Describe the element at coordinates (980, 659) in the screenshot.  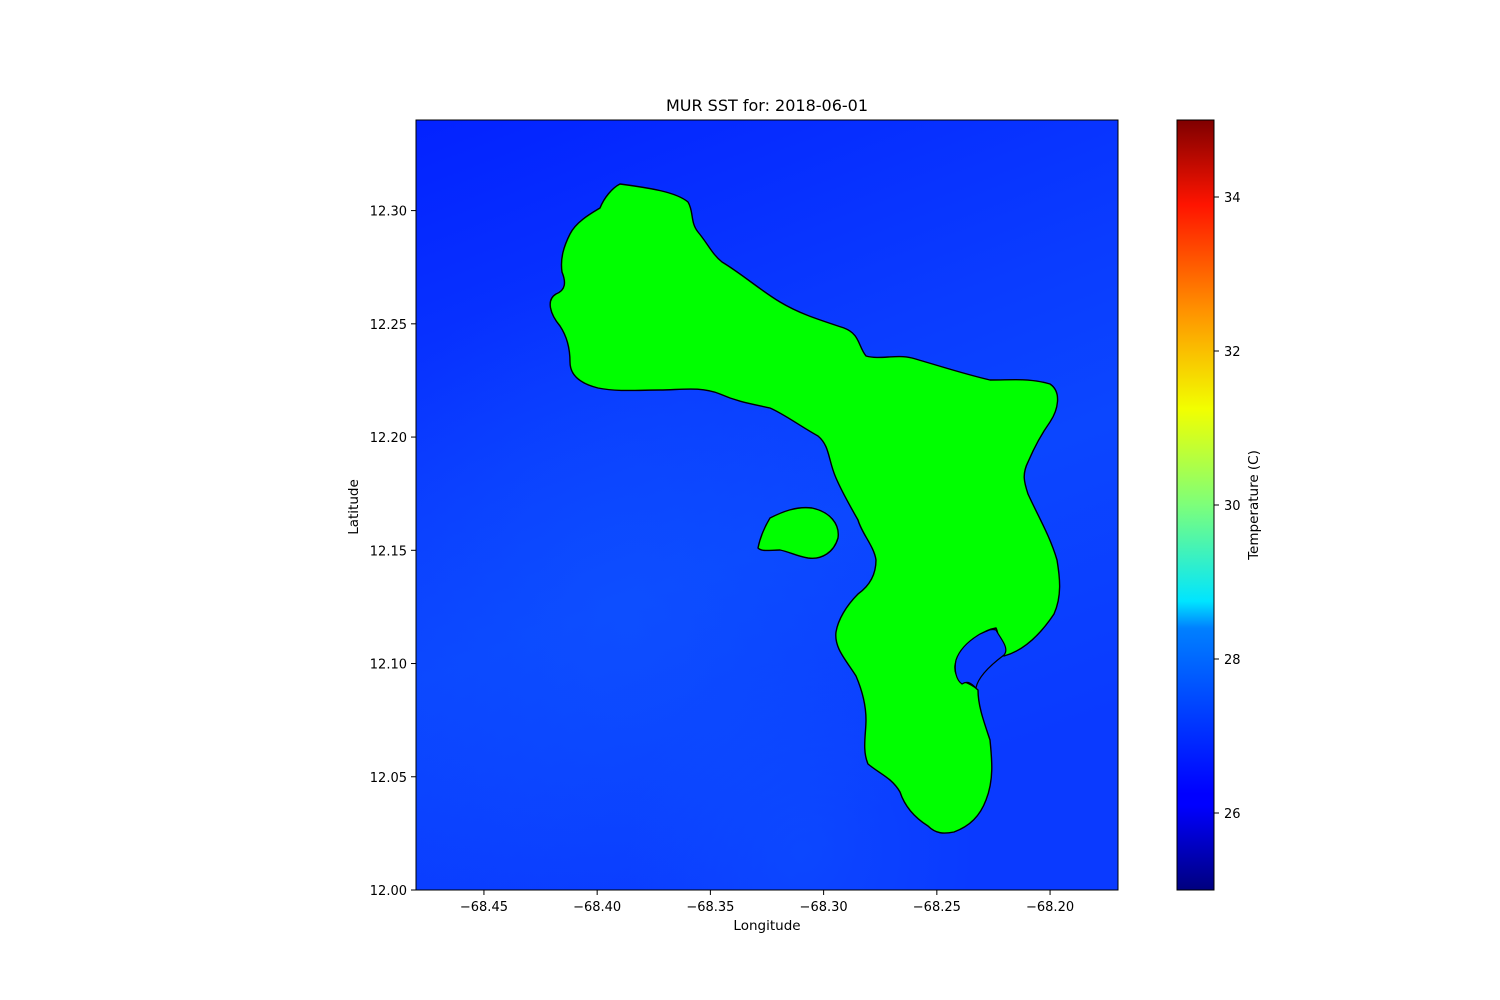
I see `lac-bay` at that location.